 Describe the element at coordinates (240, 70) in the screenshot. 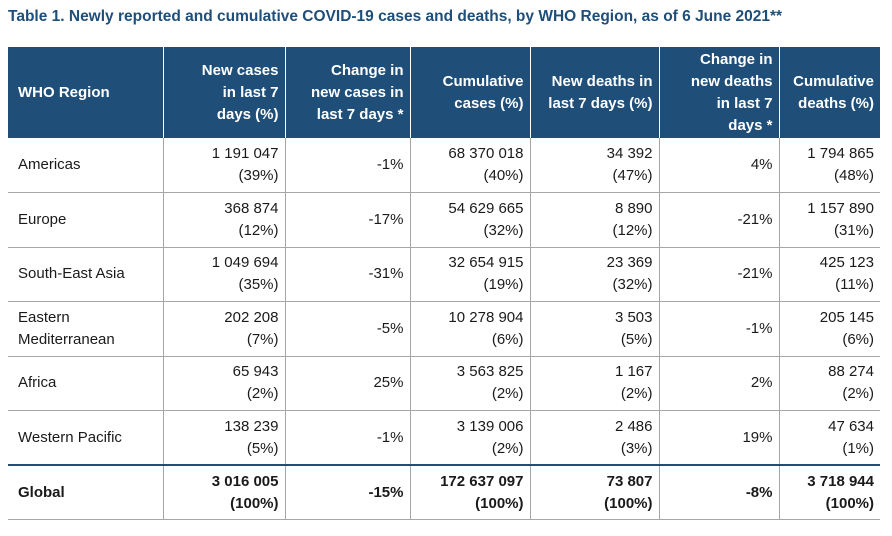

I see `cell-line: New cases` at that location.